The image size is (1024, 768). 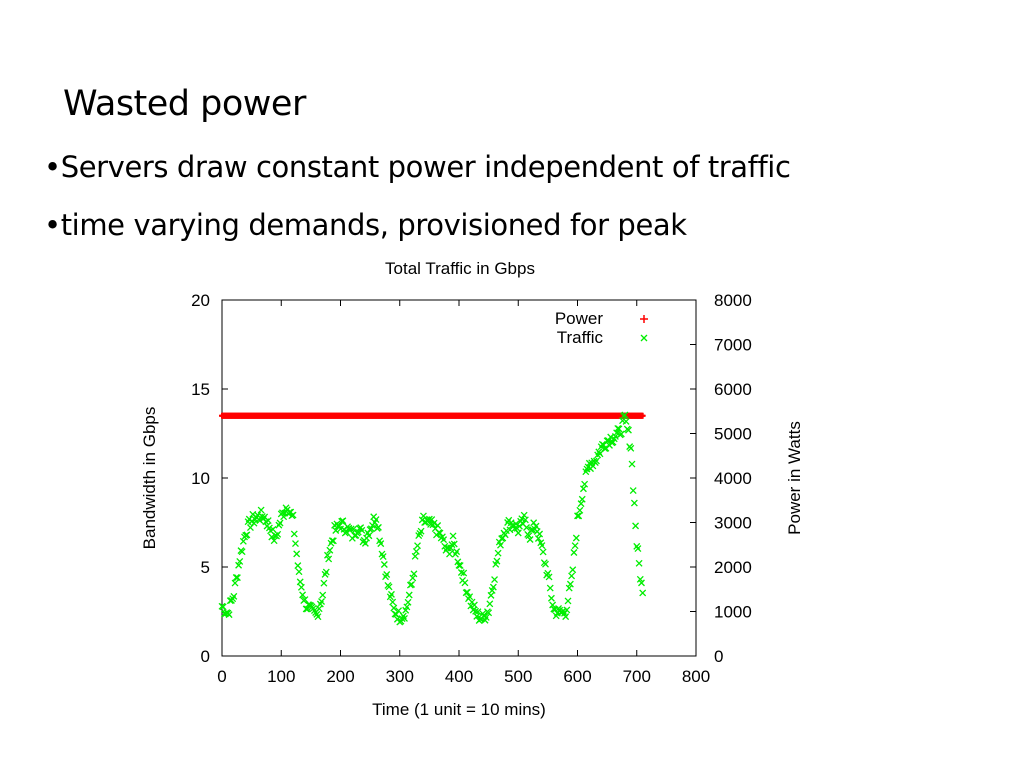 What do you see at coordinates (733, 345) in the screenshot?
I see `y2-tick-label: 7000` at bounding box center [733, 345].